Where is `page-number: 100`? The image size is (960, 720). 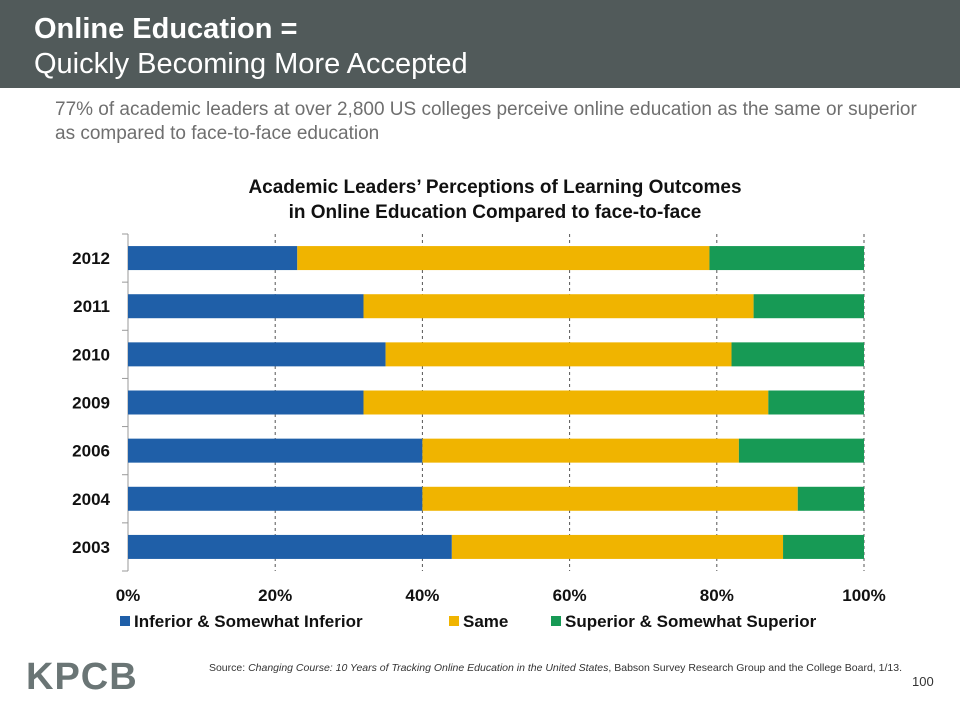
page-number: 100 is located at coordinates (923, 681).